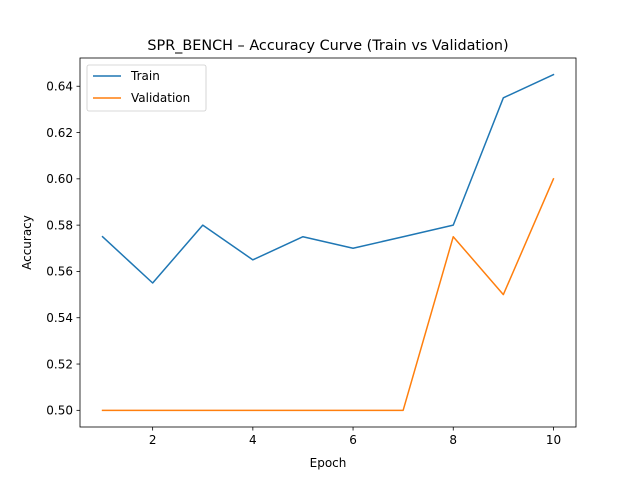  I want to click on legend-label-validation: Validation, so click(160, 98).